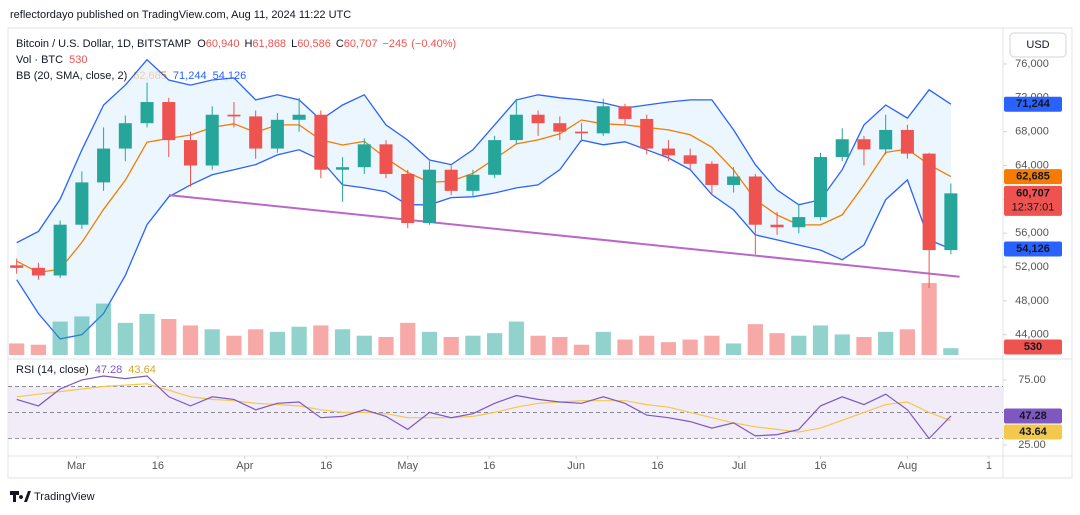 This screenshot has width=1080, height=515. Describe the element at coordinates (1032, 301) in the screenshot. I see `y-tick-label: 48,000` at that location.